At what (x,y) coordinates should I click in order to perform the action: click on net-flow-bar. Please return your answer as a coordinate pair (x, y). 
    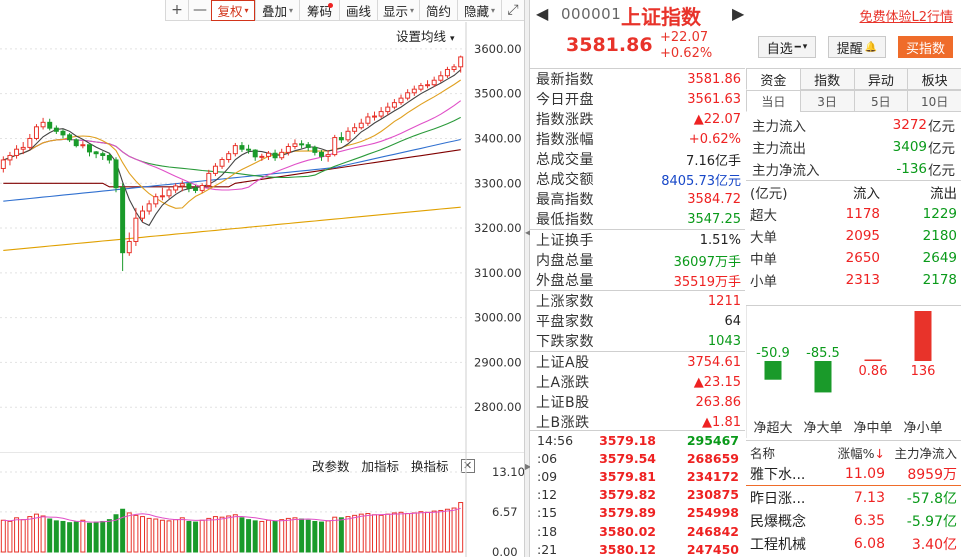
    Looking at the image, I should click on (923, 336).